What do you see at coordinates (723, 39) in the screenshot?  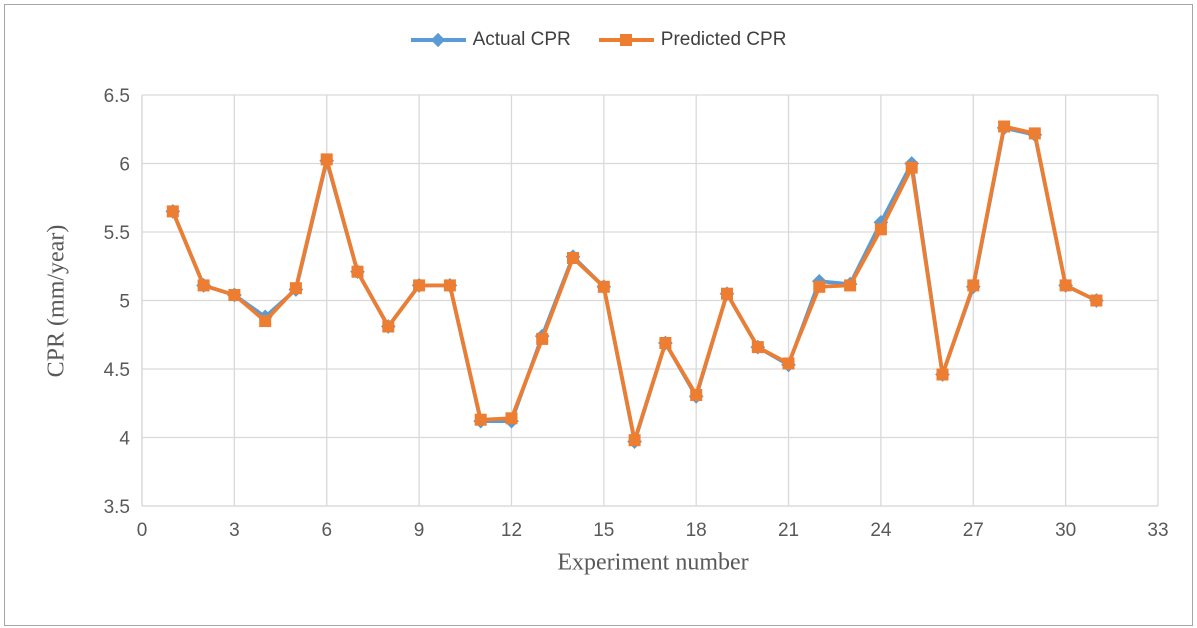 I see `legend-label-predicted-cpr: Predicted CPR` at bounding box center [723, 39].